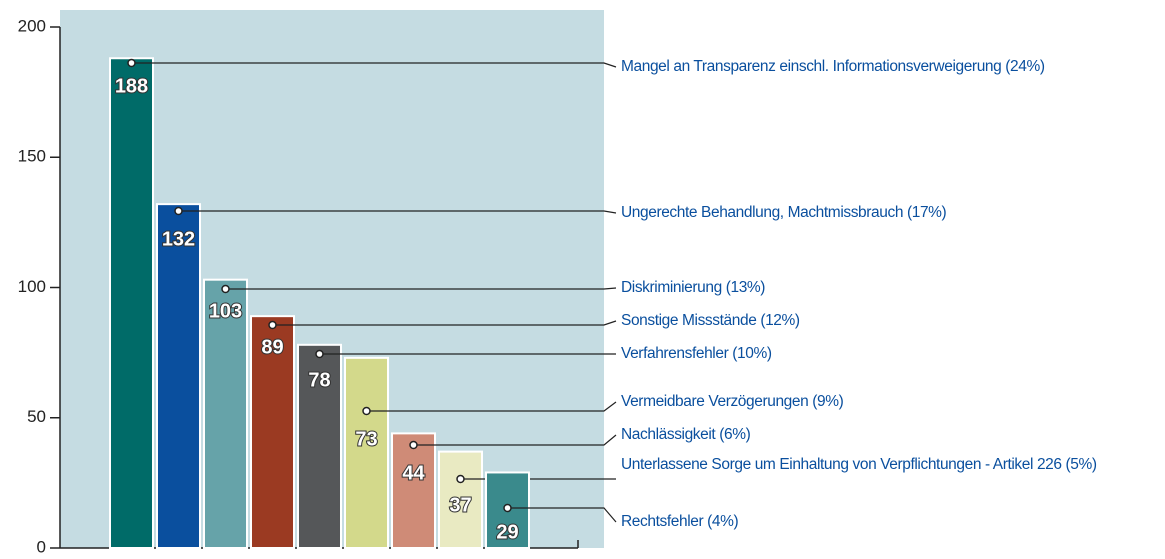 The width and height of the screenshot is (1165, 559). Describe the element at coordinates (680, 521) in the screenshot. I see `category-label: Rechtsfehler (4%)` at that location.